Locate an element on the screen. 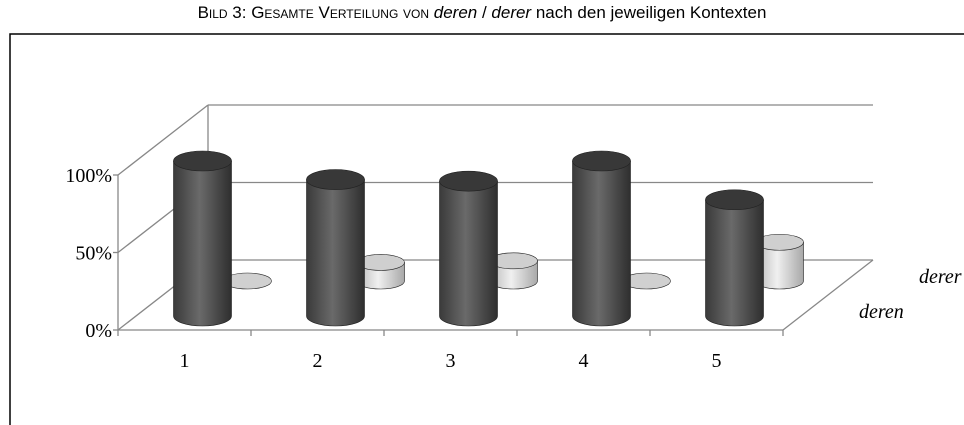 This screenshot has height=425, width=964. title-part: / is located at coordinates (484, 12).